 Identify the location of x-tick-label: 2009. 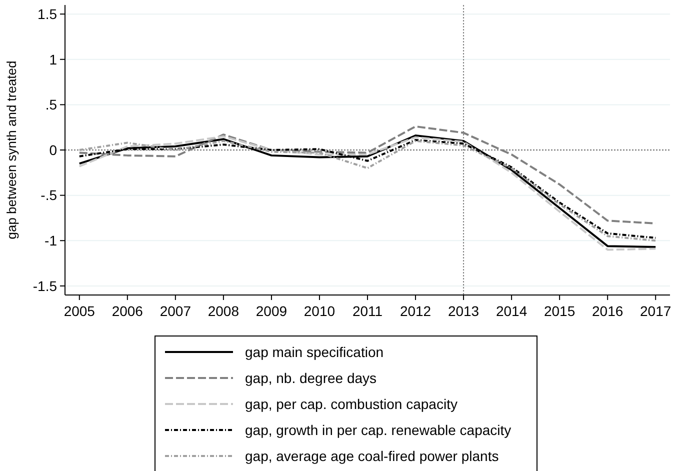
(272, 311).